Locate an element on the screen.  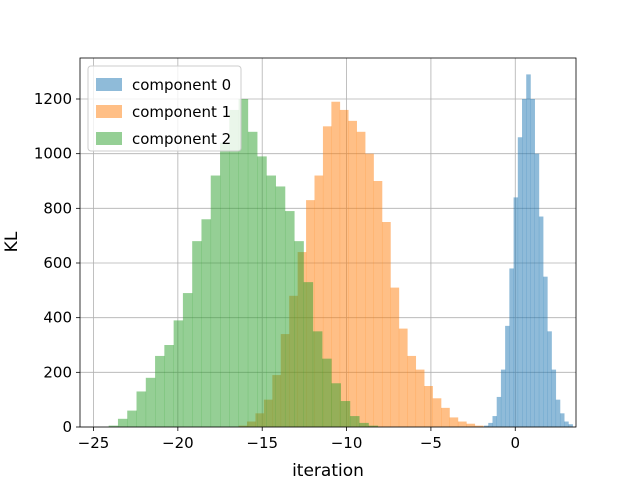
legend: component 0 component 1 component 2 is located at coordinates (164, 108).